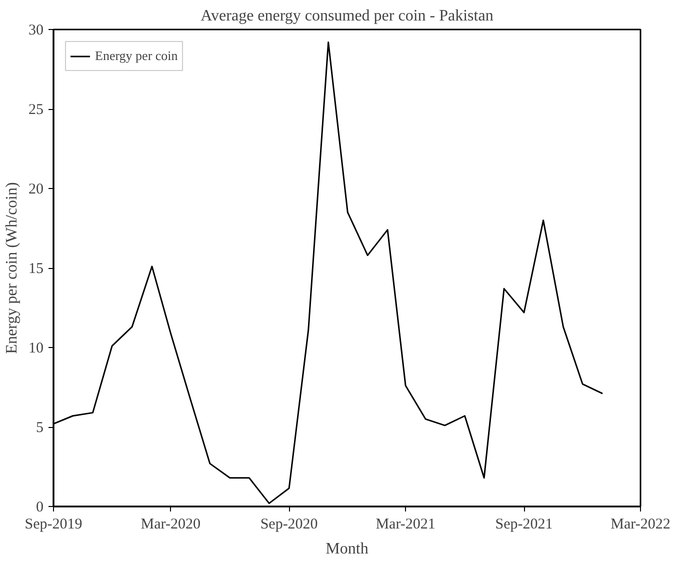 The width and height of the screenshot is (680, 571). What do you see at coordinates (36, 348) in the screenshot?
I see `y-tick-label: 10` at bounding box center [36, 348].